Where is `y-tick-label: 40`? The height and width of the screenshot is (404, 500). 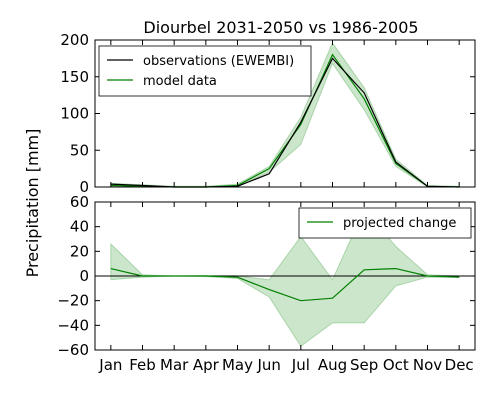
y-tick-label: 40 is located at coordinates (79, 227).